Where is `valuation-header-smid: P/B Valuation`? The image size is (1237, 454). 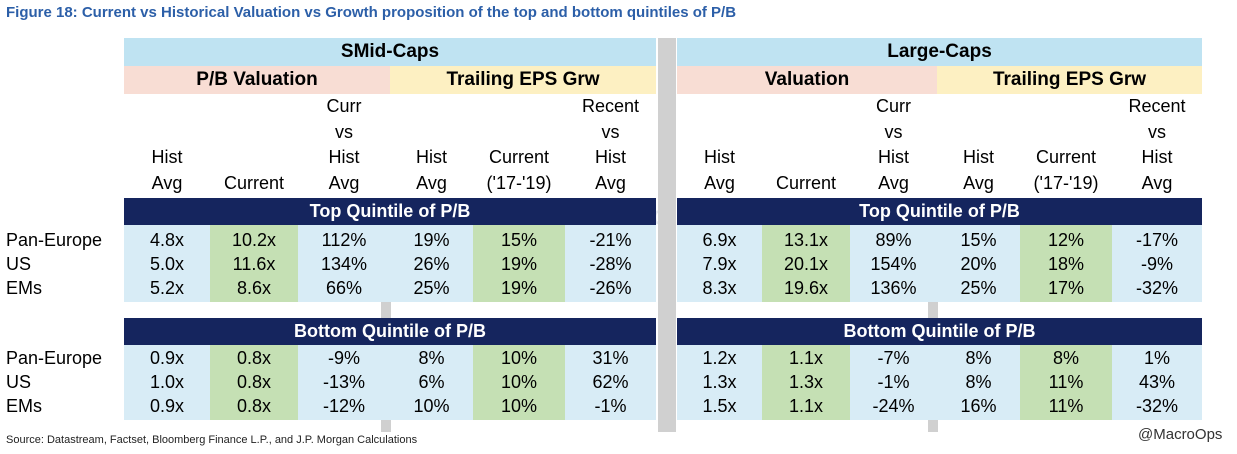 valuation-header-smid: P/B Valuation is located at coordinates (257, 80).